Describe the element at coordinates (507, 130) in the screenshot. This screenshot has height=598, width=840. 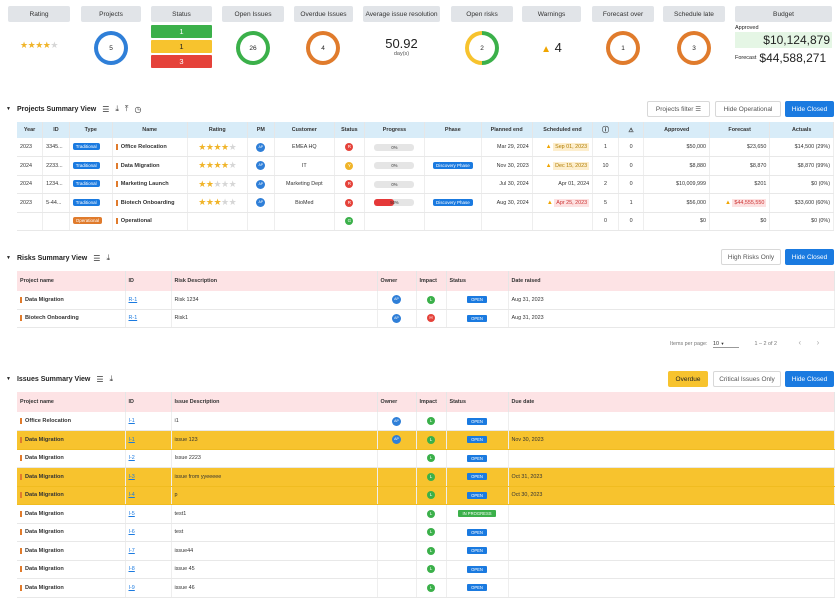
I see `column-header: Planned end` at that location.